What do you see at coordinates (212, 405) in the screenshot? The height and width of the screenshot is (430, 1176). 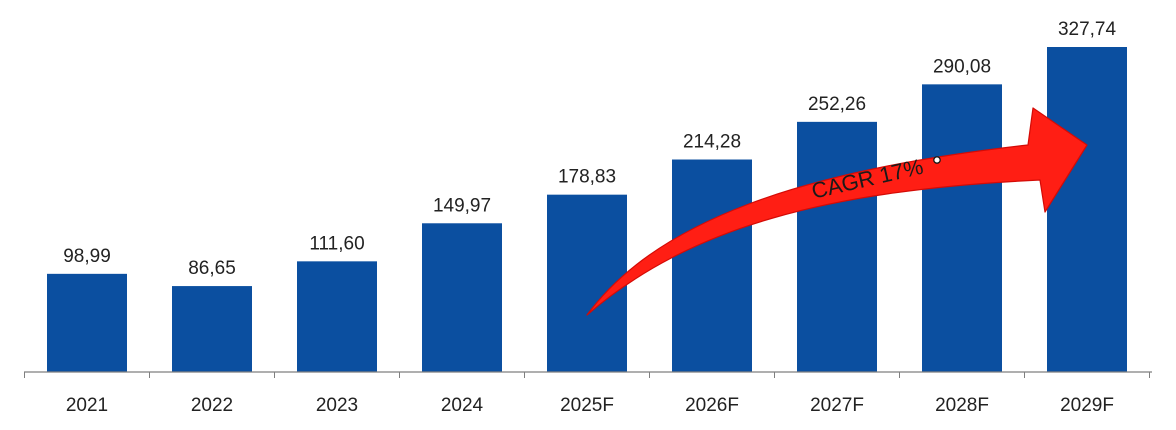 I see `x-tick-label-2022: 2022` at bounding box center [212, 405].